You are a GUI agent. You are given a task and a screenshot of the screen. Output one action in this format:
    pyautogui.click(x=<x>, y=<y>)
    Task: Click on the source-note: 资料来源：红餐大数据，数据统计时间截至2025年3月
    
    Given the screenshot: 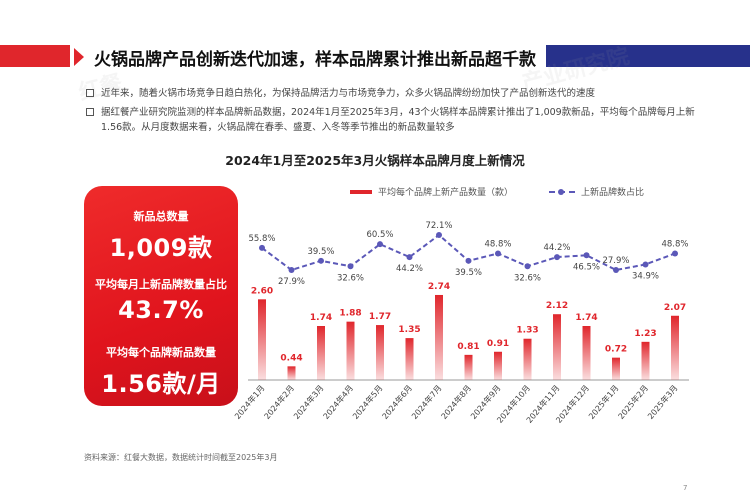 What is the action you would take?
    pyautogui.click(x=181, y=457)
    